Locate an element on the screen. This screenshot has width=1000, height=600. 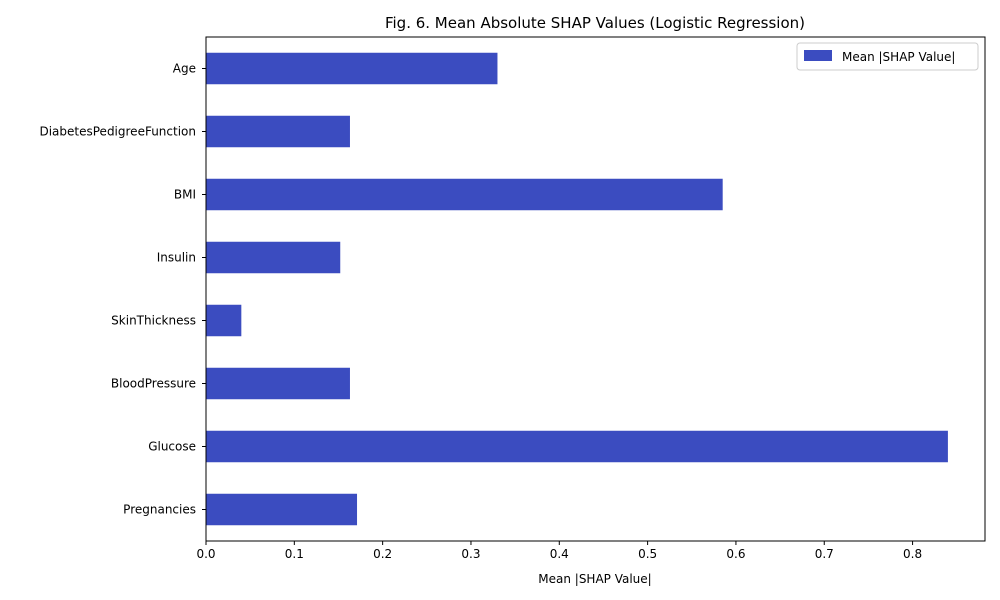
bar-BloodPressure is located at coordinates (278, 383).